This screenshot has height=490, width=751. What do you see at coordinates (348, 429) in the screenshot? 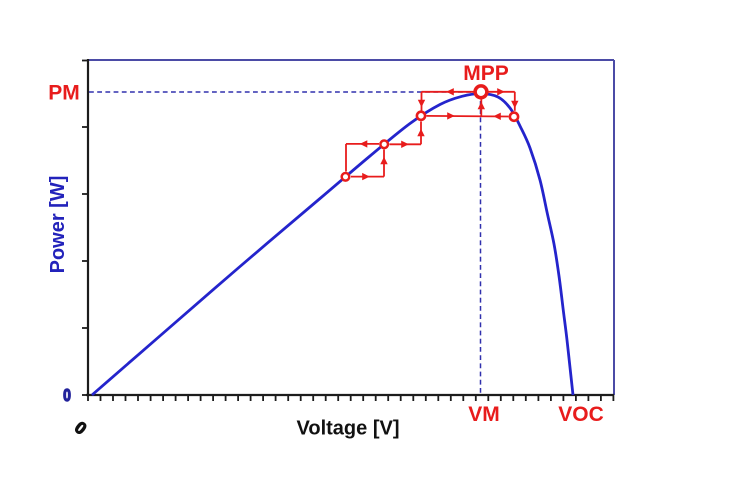
I see `svg-text: Voltage [V]` at bounding box center [348, 429].